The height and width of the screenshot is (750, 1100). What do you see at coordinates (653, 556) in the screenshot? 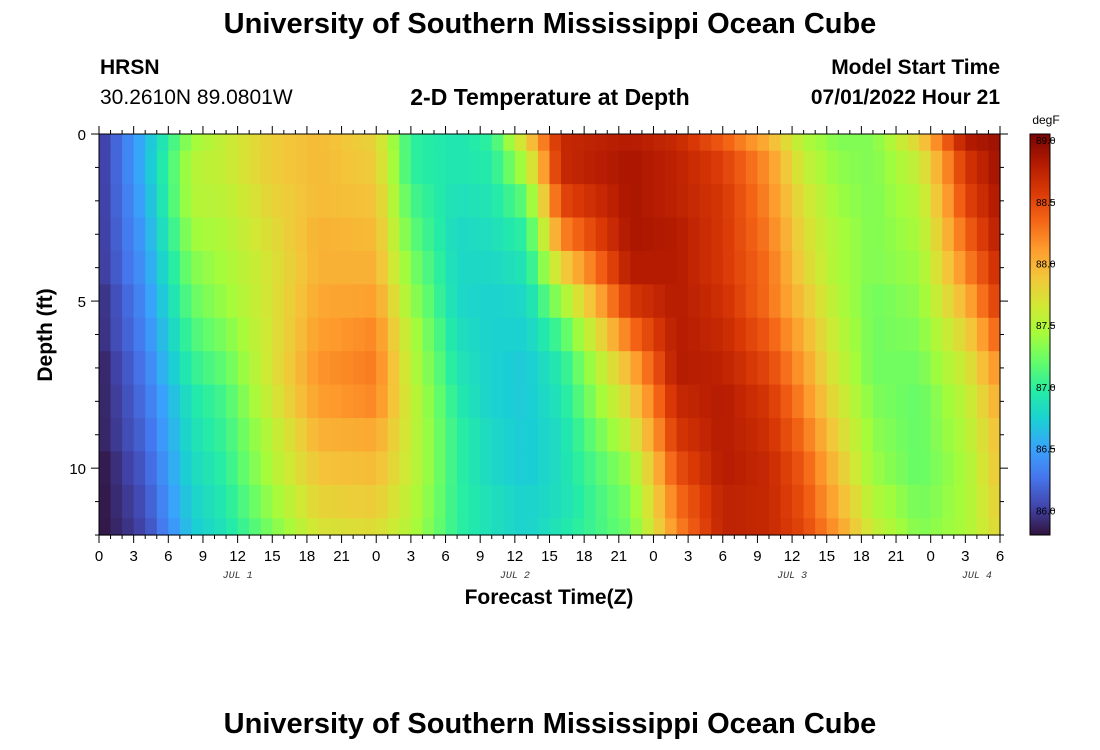
I see `x-tick-label: 0` at bounding box center [653, 556].